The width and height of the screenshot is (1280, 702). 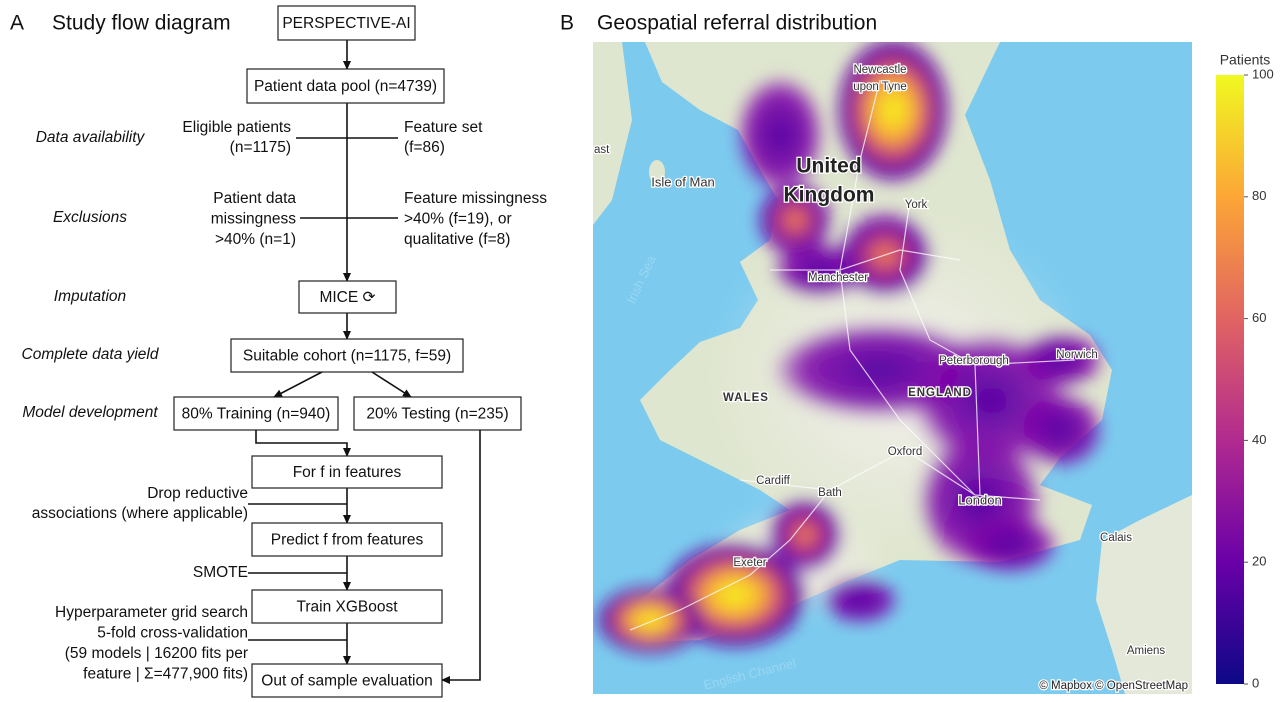 I want to click on colorbar: Patients 0 20 40 60 80 100, so click(x=1245, y=371).